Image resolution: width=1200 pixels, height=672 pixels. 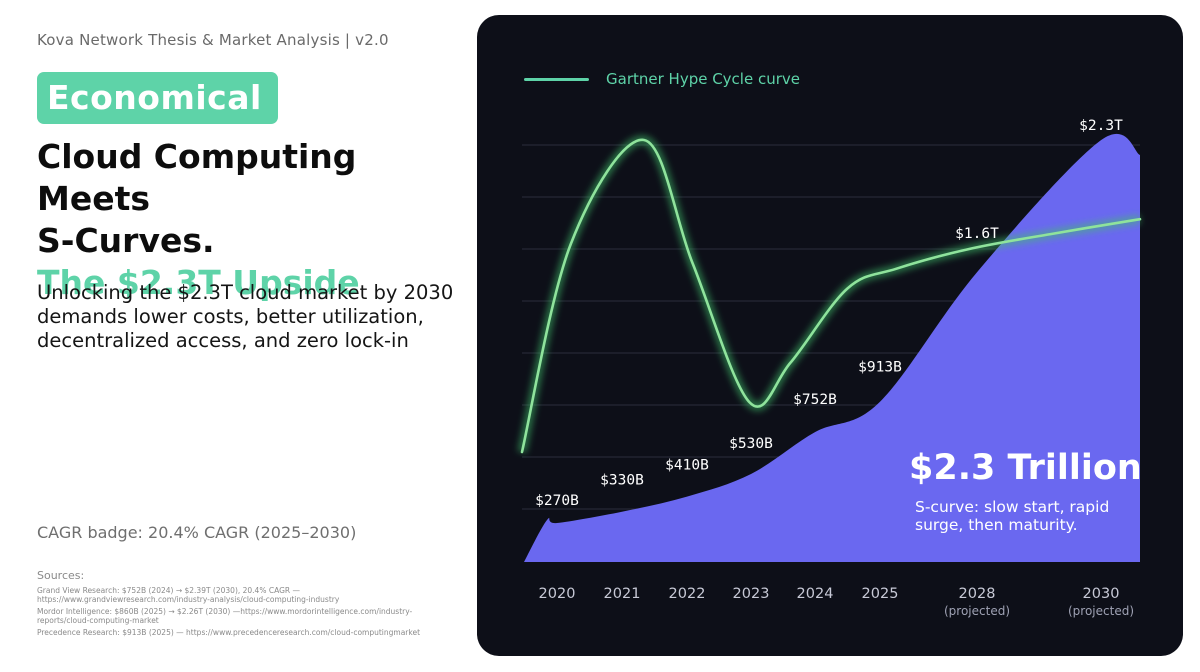 I want to click on value-label: $330B, so click(x=622, y=481).